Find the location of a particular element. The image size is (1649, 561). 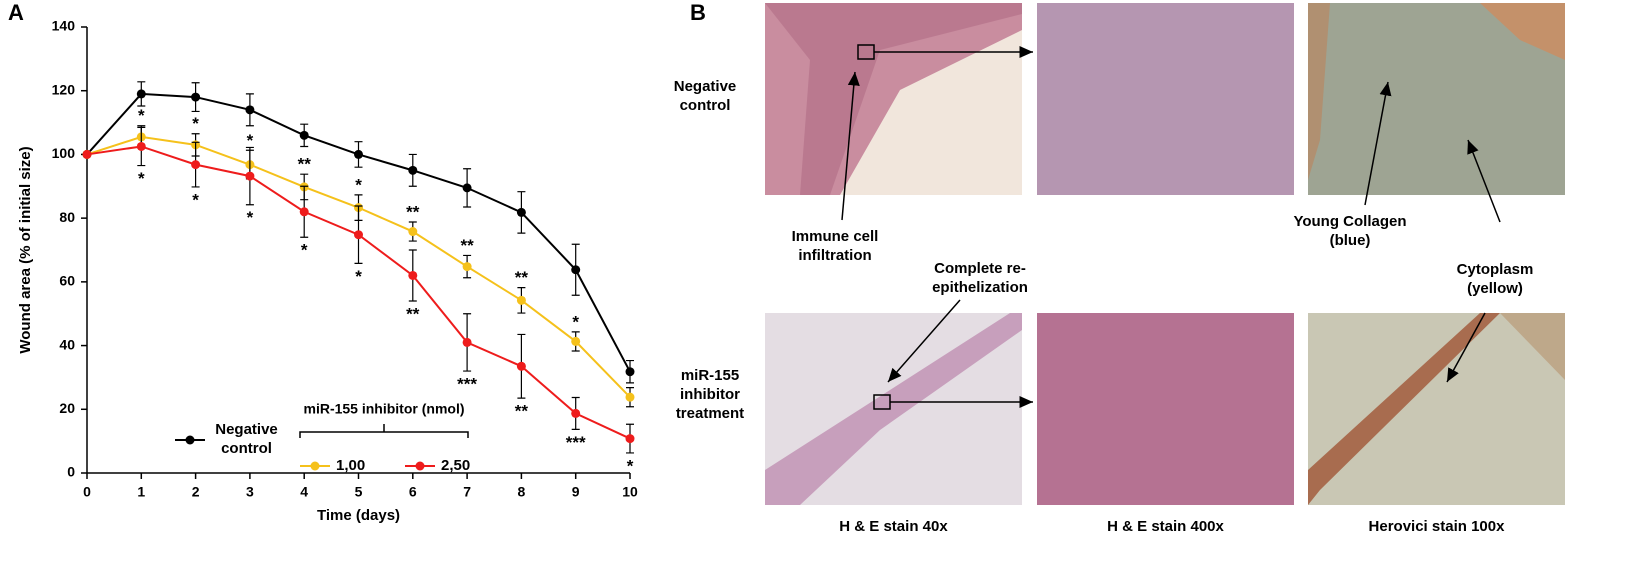

x-tick-label: 7 is located at coordinates (467, 492).